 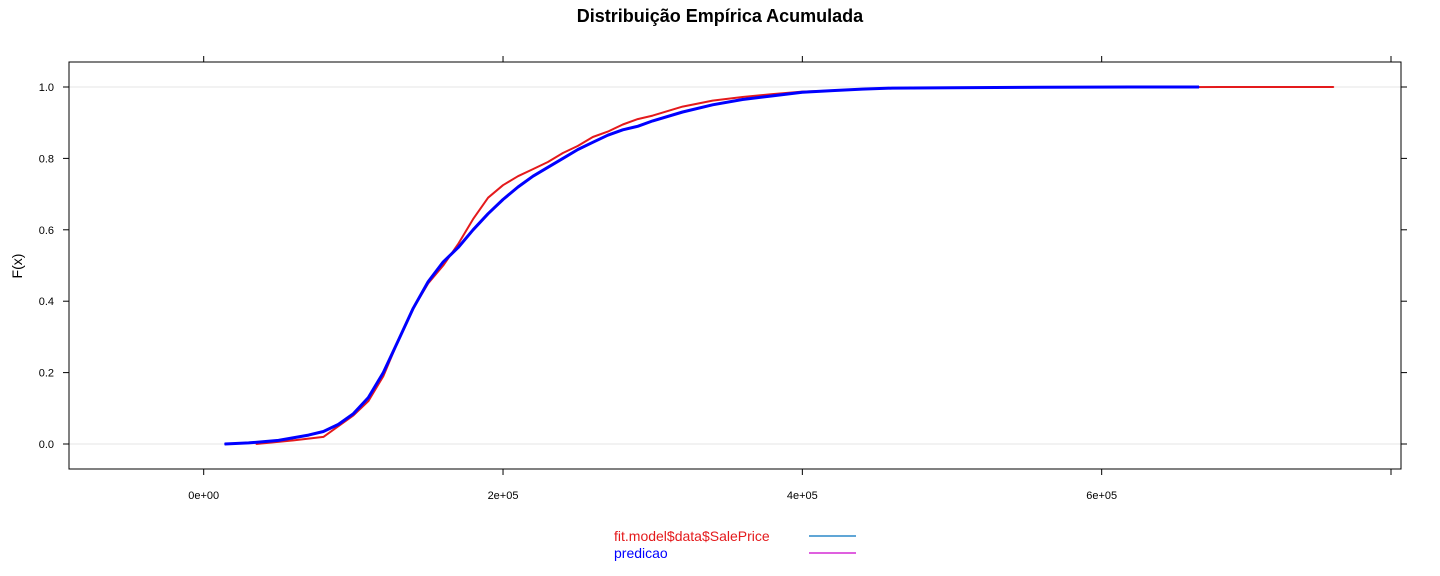 What do you see at coordinates (46, 88) in the screenshot?
I see `y-tick-label: 1.0` at bounding box center [46, 88].